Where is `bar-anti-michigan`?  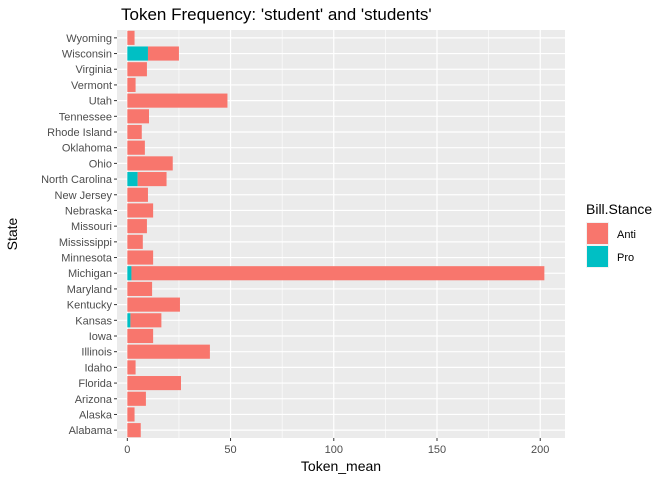 bar-anti-michigan is located at coordinates (338, 273).